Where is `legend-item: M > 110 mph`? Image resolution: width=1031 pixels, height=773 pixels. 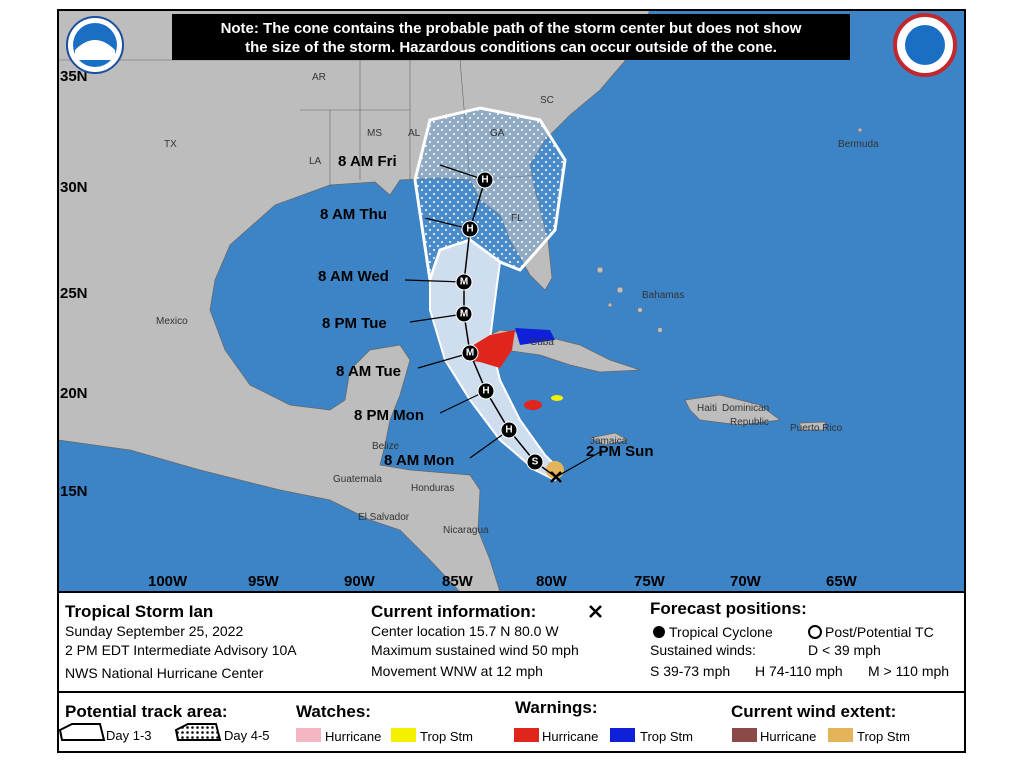 legend-item: M > 110 mph is located at coordinates (908, 671).